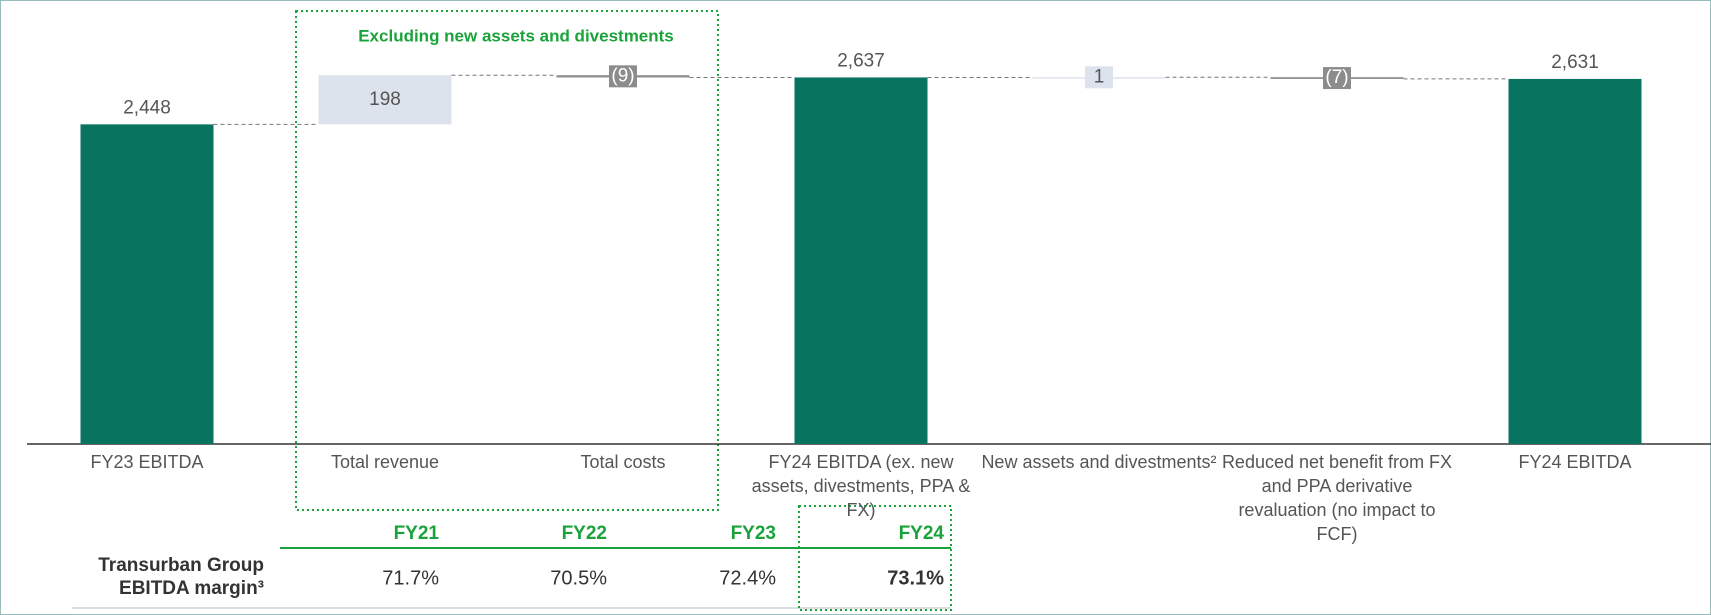 The width and height of the screenshot is (1711, 615). Describe the element at coordinates (578, 578) in the screenshot. I see `table-cell: 70.5%` at that location.